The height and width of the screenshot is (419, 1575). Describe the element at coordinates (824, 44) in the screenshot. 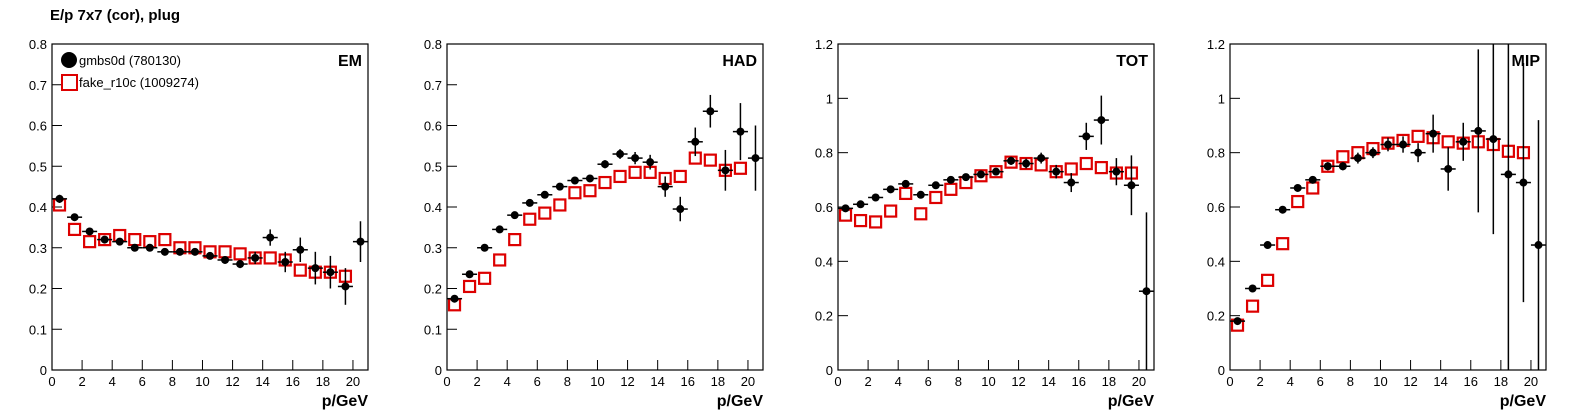

I see `y-tick-label: 1.2` at that location.